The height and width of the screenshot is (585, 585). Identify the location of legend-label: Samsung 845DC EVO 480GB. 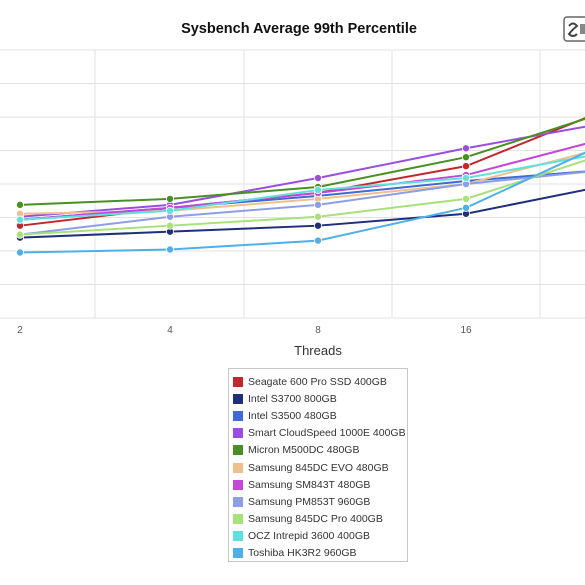
(318, 467).